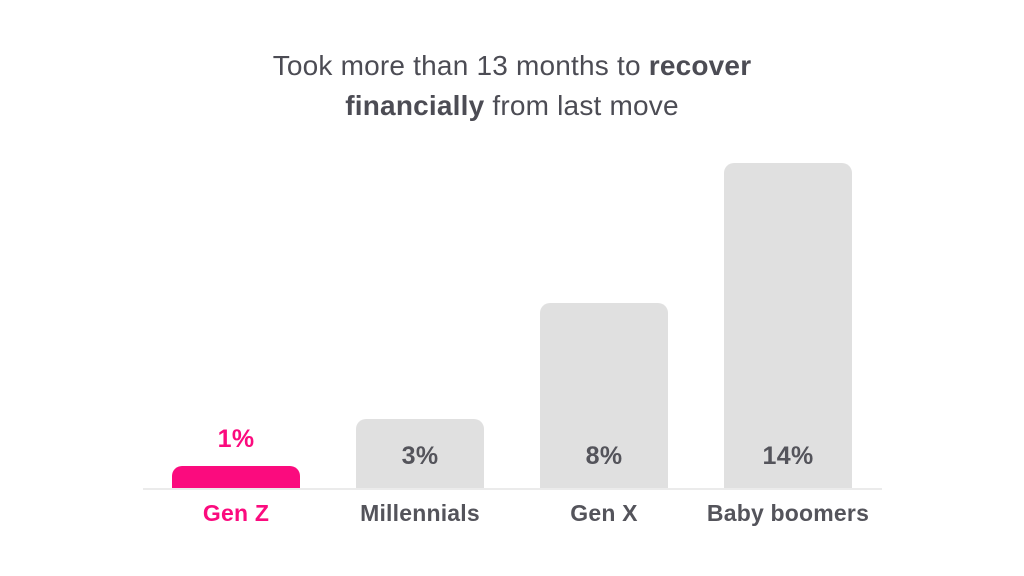  Describe the element at coordinates (581, 105) in the screenshot. I see `title-segment: from last move` at that location.